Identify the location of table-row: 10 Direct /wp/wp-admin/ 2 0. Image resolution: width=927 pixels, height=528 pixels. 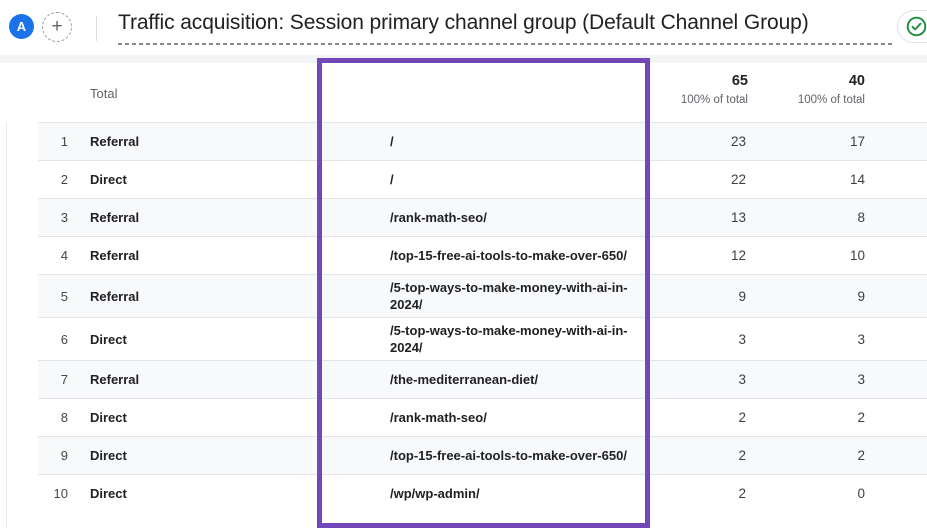
(482, 493).